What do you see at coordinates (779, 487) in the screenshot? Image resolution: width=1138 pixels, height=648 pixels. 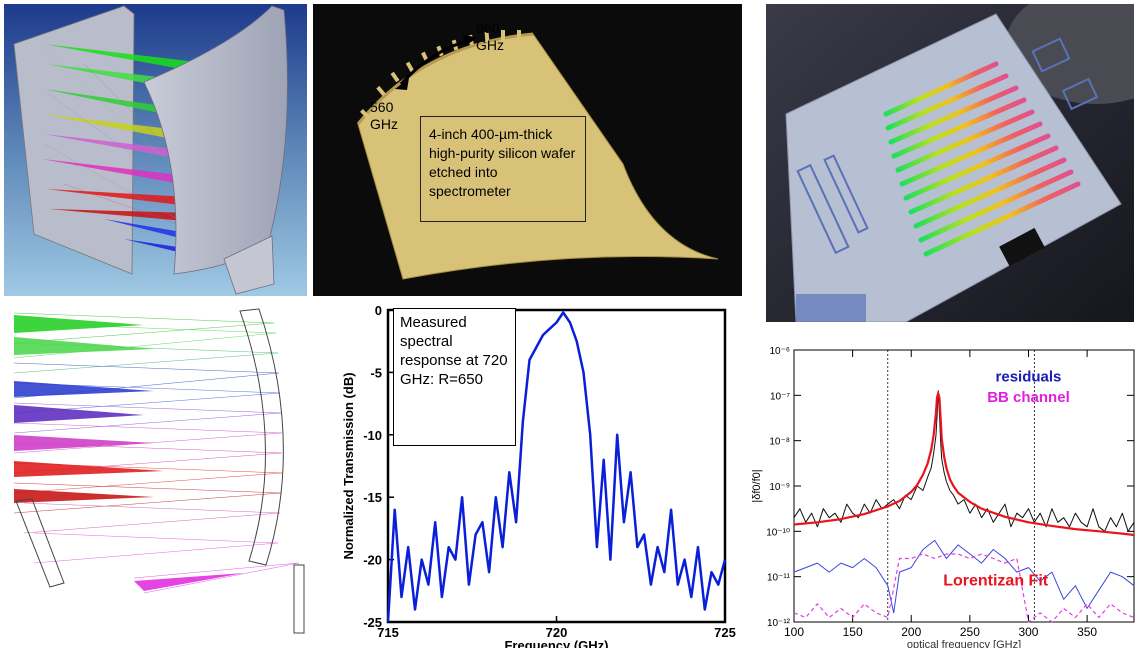 I see `y-tick-label: 10⁻⁹` at bounding box center [779, 487].